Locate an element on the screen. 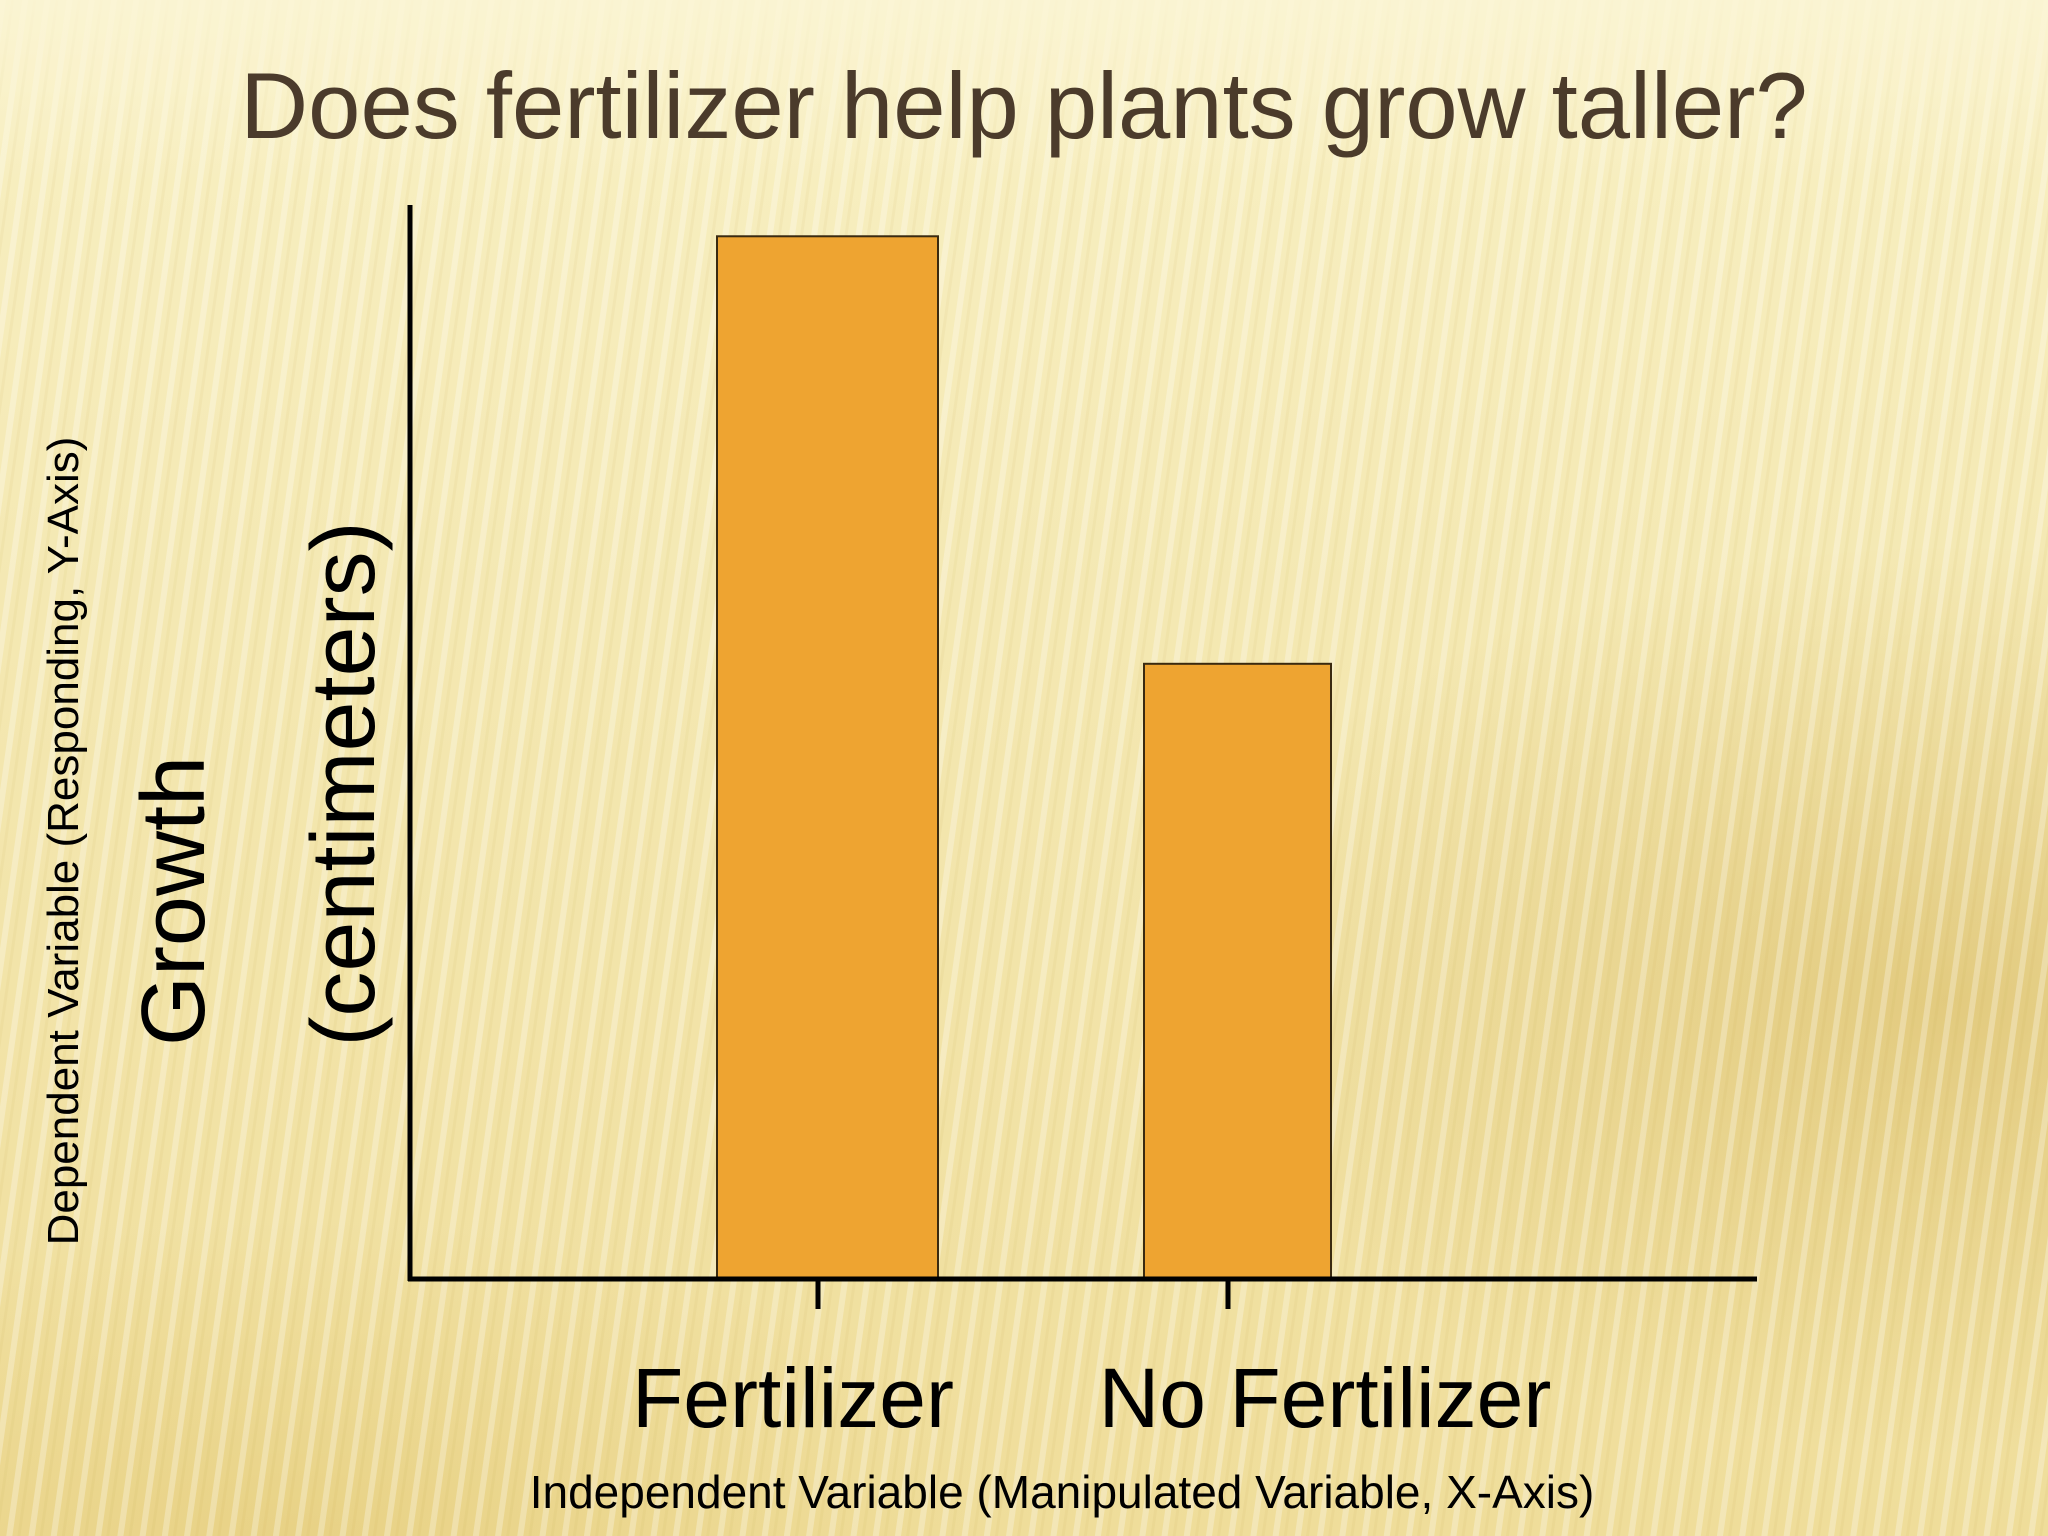 Image resolution: width=2048 pixels, height=1536 pixels. y-axis-outer-label: Dependent Variable (Responding, Y-Axis) is located at coordinates (63, 841).